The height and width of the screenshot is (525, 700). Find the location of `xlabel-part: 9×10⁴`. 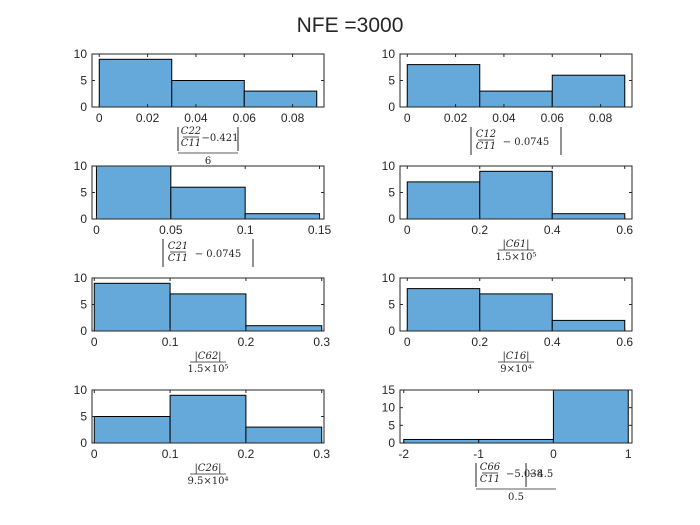

xlabel-part: 9×10⁴ is located at coordinates (515, 369).